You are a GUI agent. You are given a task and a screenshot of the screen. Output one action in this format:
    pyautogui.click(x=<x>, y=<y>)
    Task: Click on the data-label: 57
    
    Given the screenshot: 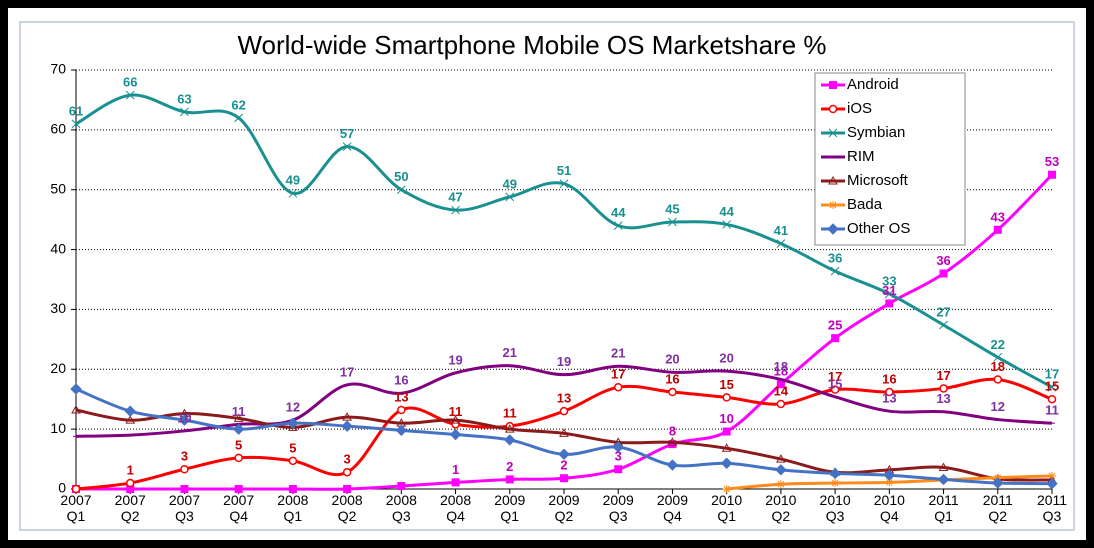 What is the action you would take?
    pyautogui.click(x=347, y=133)
    